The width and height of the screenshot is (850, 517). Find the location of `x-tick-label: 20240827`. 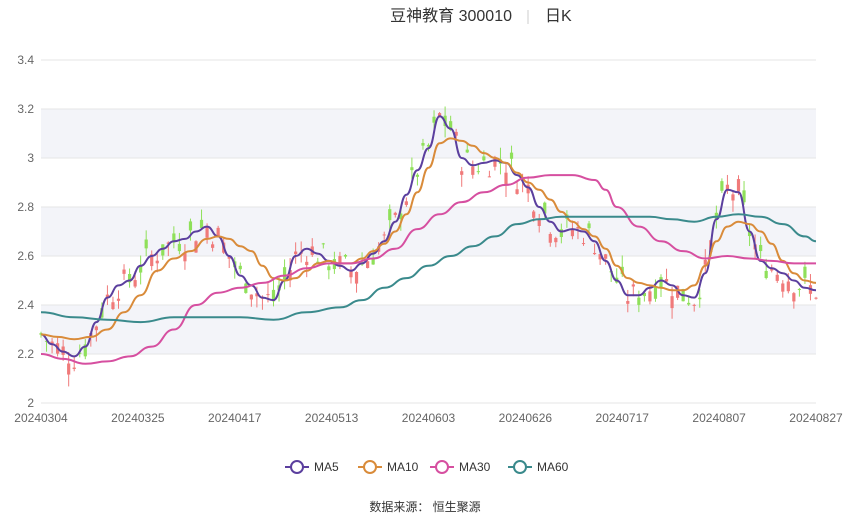

x-tick-label: 20240827 is located at coordinates (816, 418).